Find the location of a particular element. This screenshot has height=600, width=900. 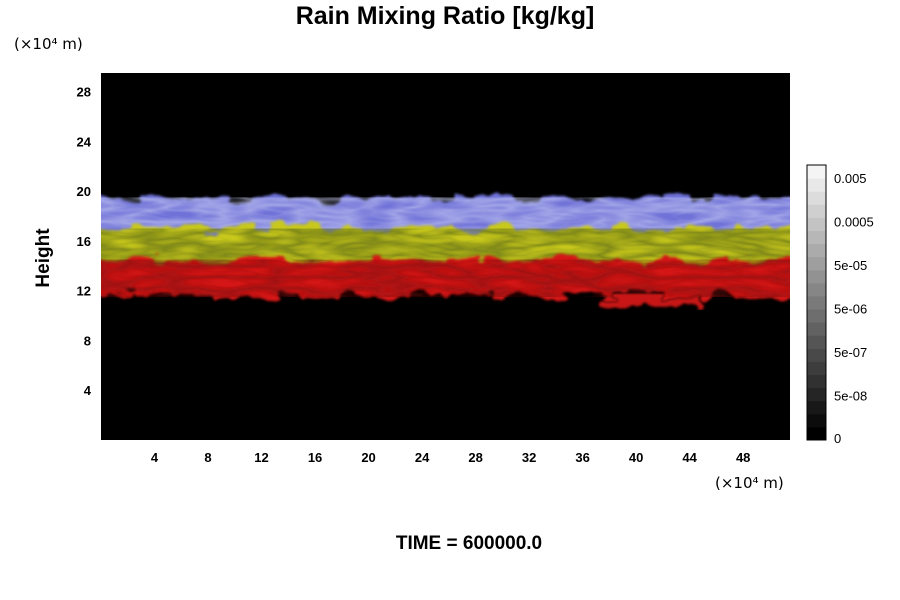

colorbar-tick-label: 5e-06 is located at coordinates (850, 309).